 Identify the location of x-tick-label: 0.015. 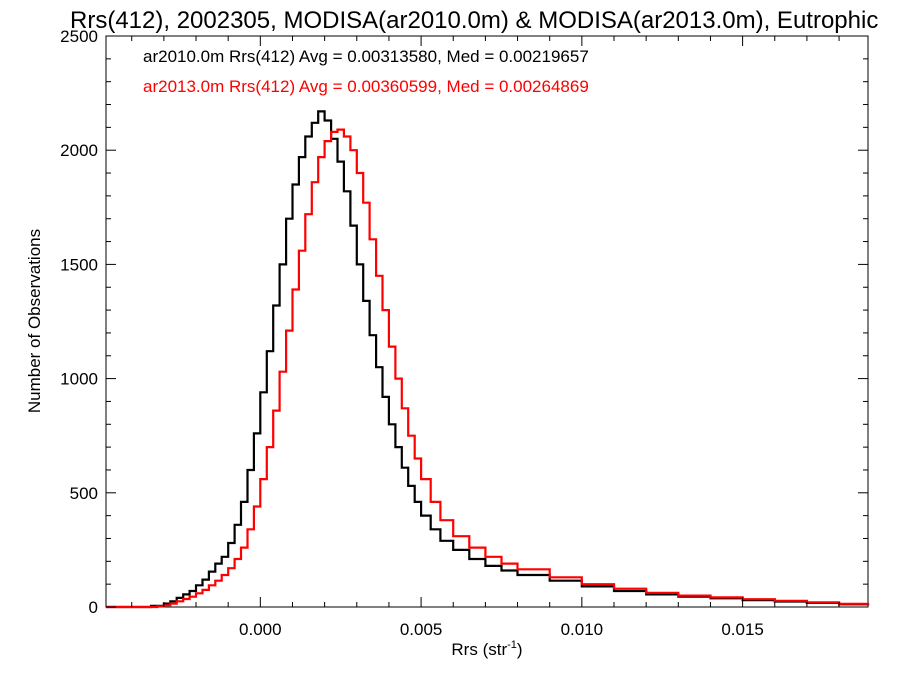
(742, 629).